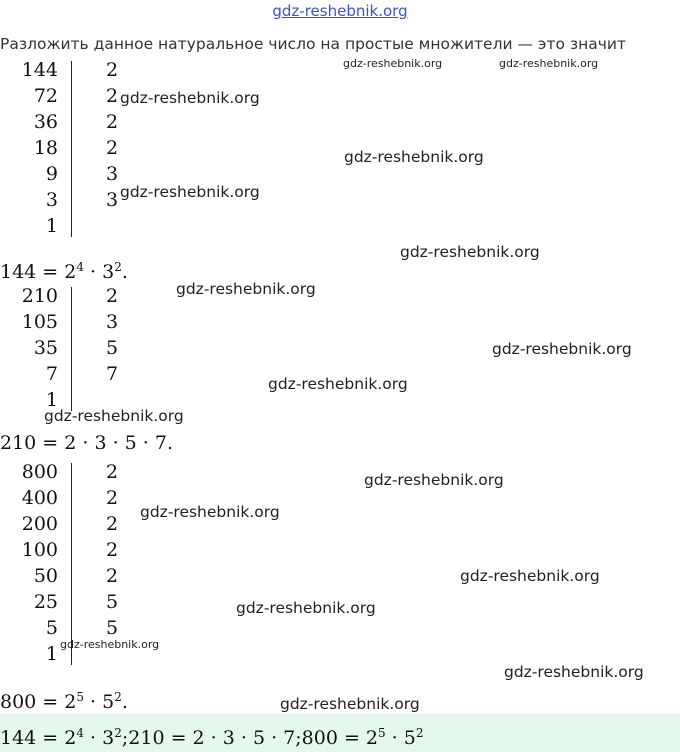  Describe the element at coordinates (51, 628) in the screenshot. I see `dividend: 5` at that location.